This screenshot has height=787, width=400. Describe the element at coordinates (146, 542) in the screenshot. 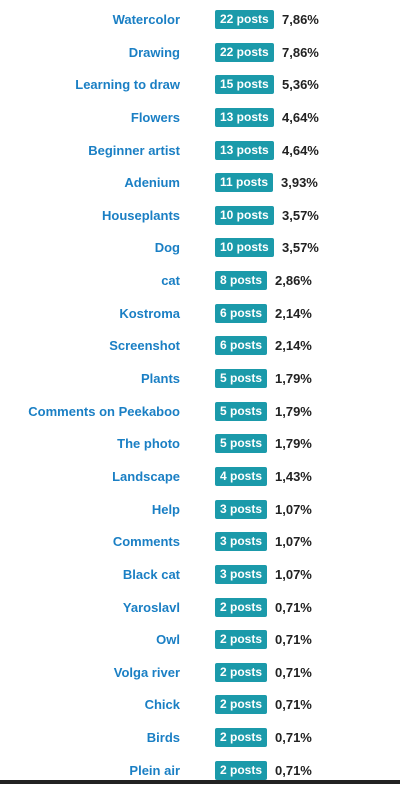

I see `tag-link: Comments` at that location.